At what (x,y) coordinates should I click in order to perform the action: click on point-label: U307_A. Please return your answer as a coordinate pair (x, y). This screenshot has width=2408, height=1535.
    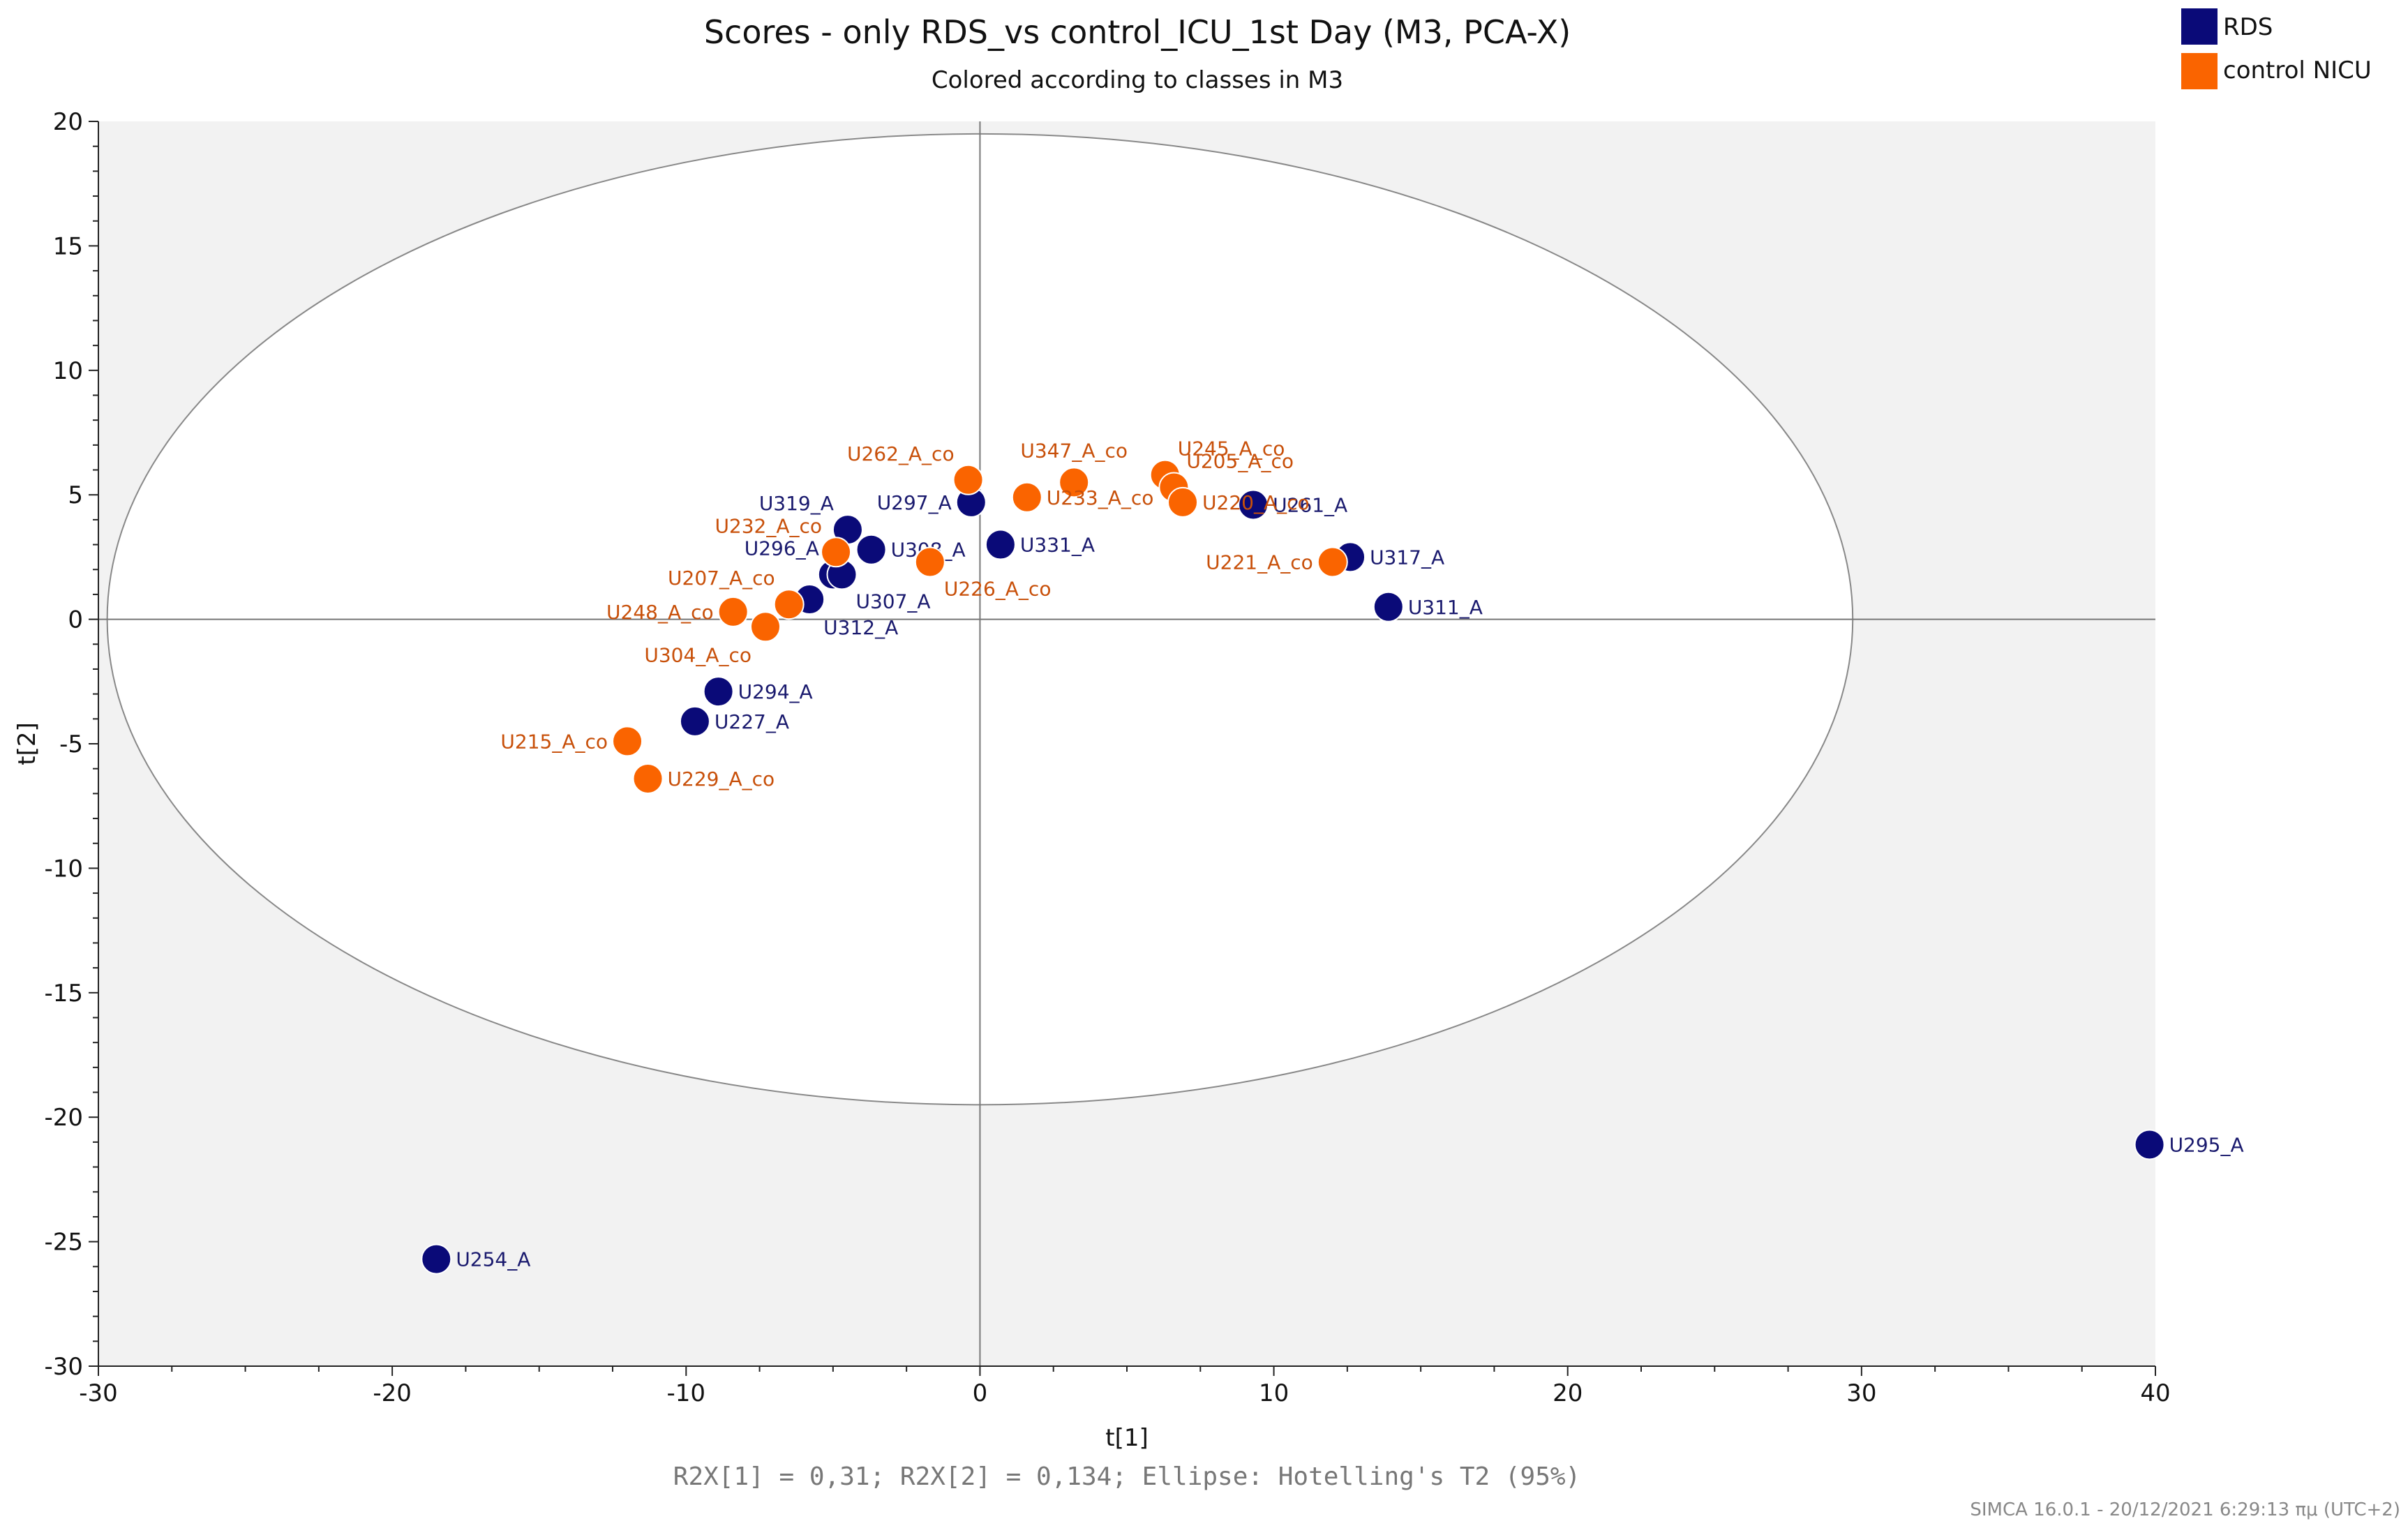
    Looking at the image, I should click on (893, 601).